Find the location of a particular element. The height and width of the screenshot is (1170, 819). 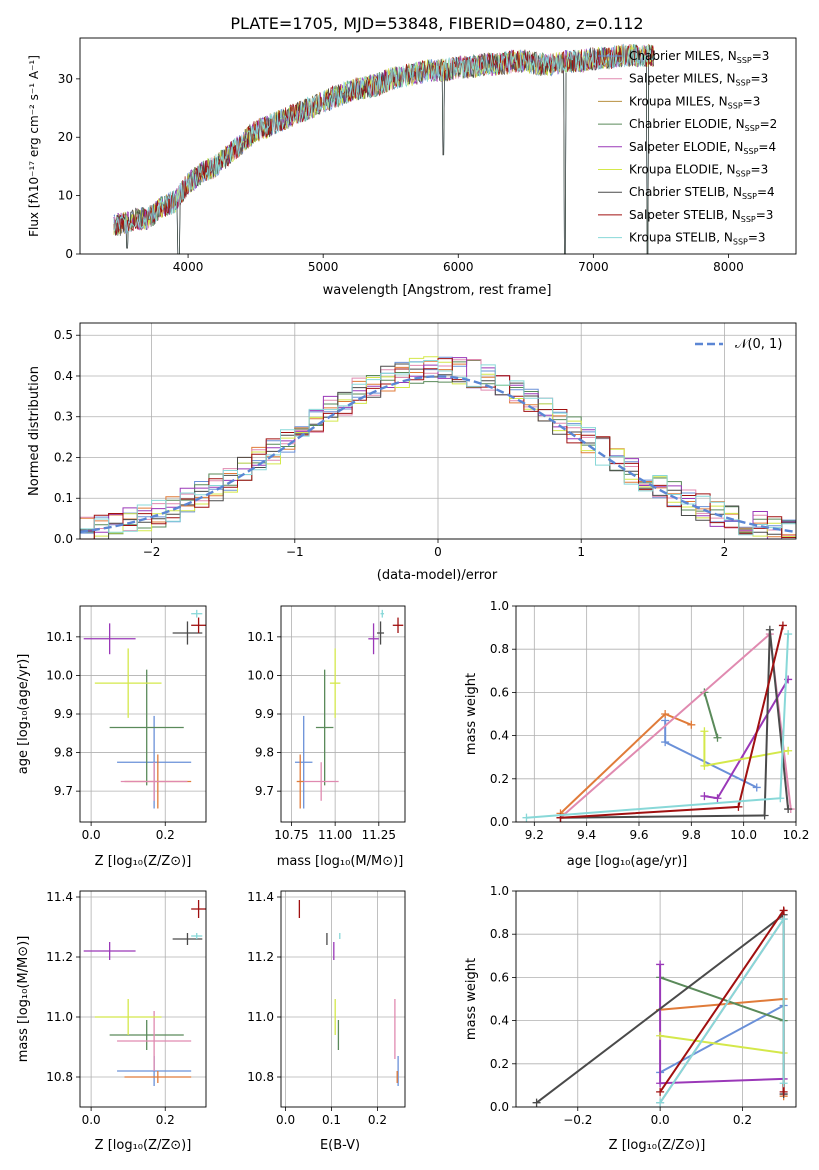

ebvmass-ytick-label: 10.8 is located at coordinates (260, 1077).